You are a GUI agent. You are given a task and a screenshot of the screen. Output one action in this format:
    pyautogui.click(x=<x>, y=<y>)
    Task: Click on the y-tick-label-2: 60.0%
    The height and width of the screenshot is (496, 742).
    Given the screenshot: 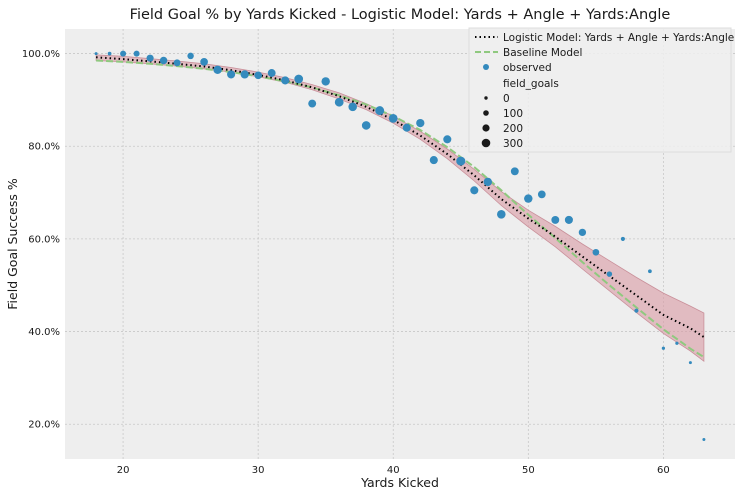 What is the action you would take?
    pyautogui.click(x=44, y=239)
    